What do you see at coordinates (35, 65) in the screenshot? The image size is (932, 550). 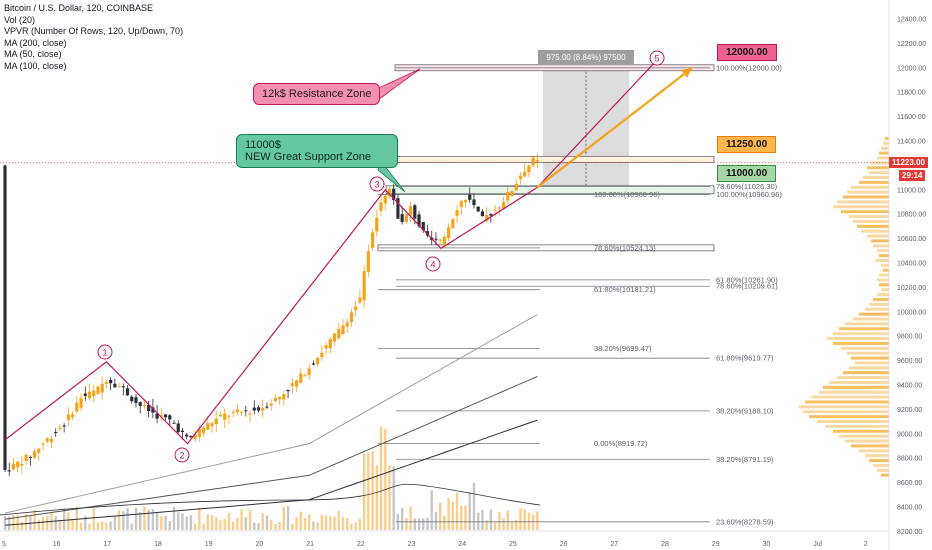 I see `legend-ma100: MA (100, close)` at bounding box center [35, 65].